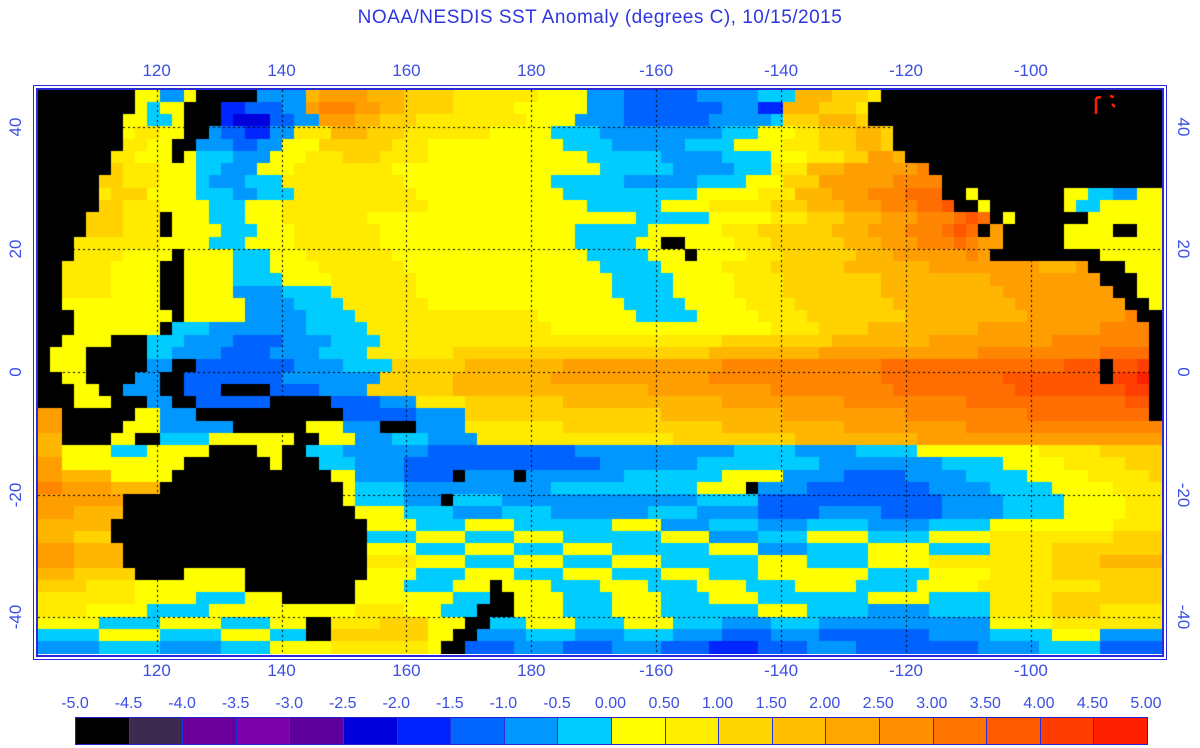 The height and width of the screenshot is (748, 1200). I want to click on cb-label: -4.0, so click(182, 703).